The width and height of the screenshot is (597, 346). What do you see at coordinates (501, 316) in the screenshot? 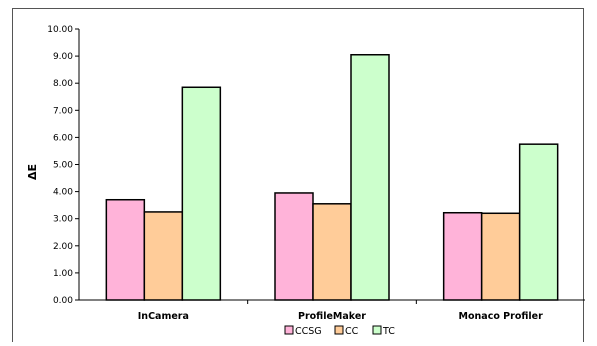
I see `category-label: Monaco Profiler` at bounding box center [501, 316].